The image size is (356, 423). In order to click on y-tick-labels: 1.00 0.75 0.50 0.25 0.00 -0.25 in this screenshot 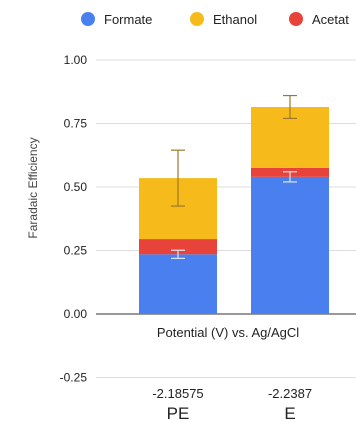, I will do `click(74, 219)`.